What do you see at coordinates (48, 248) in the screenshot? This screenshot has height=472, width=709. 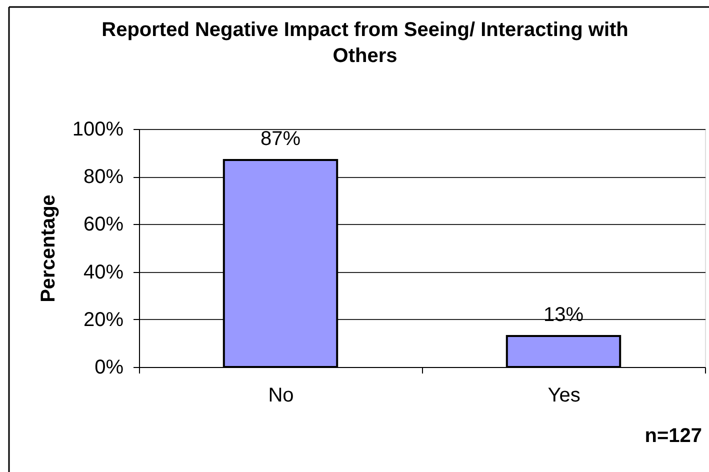 I see `y-axis-title: Percentage` at bounding box center [48, 248].